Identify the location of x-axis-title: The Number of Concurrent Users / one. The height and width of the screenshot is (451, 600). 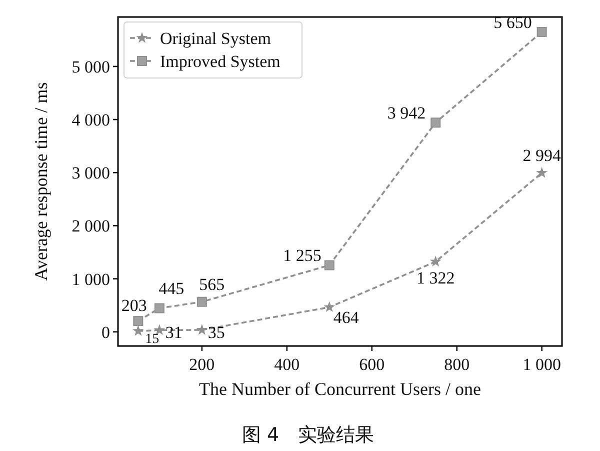
(340, 389).